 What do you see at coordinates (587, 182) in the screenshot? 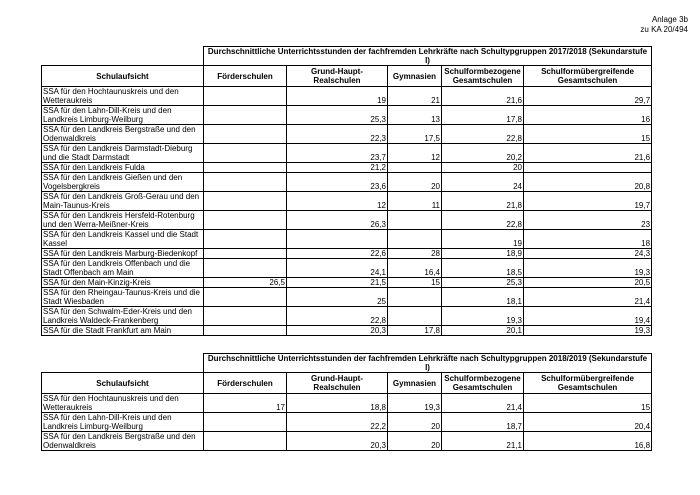
I see `value-cell: 20,8` at bounding box center [587, 182].